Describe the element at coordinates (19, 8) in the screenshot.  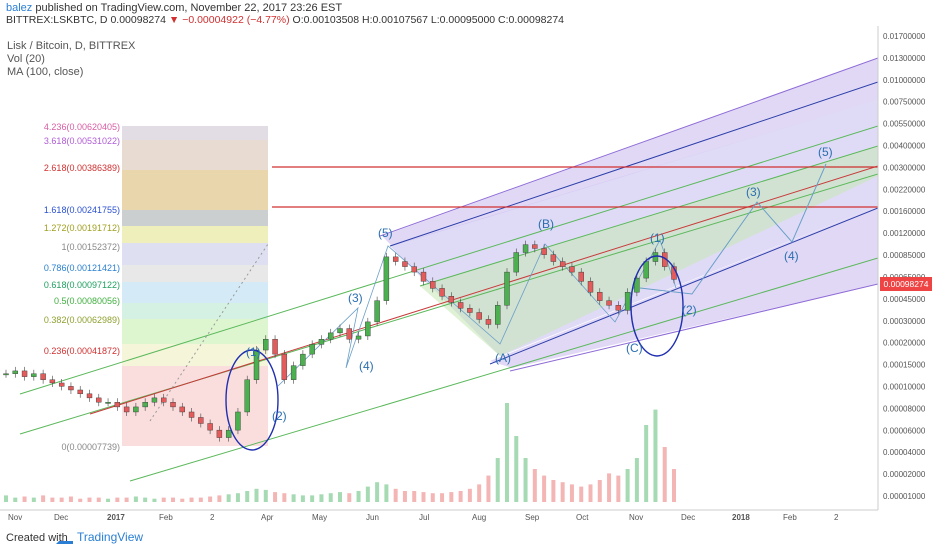
I see `author-link: balez` at that location.